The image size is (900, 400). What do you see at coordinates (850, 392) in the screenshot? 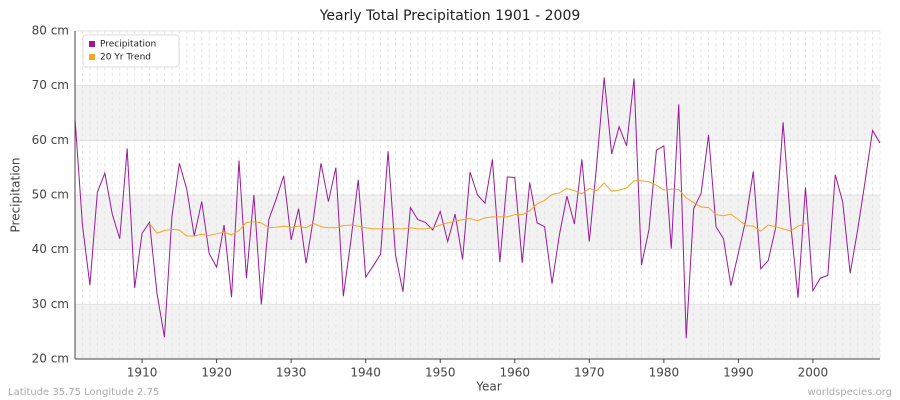
I see `footer-right: worldspecies.org` at bounding box center [850, 392].